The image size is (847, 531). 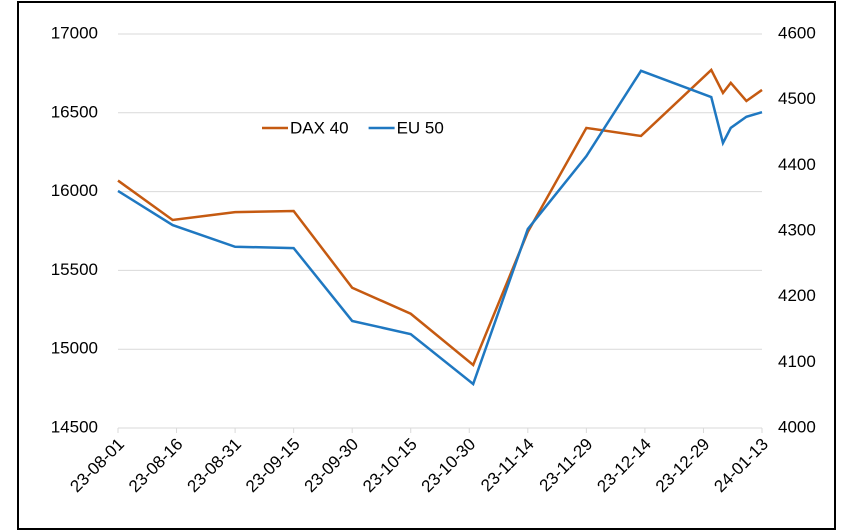 I want to click on x-tick-label: 23-08-01, so click(x=97, y=466).